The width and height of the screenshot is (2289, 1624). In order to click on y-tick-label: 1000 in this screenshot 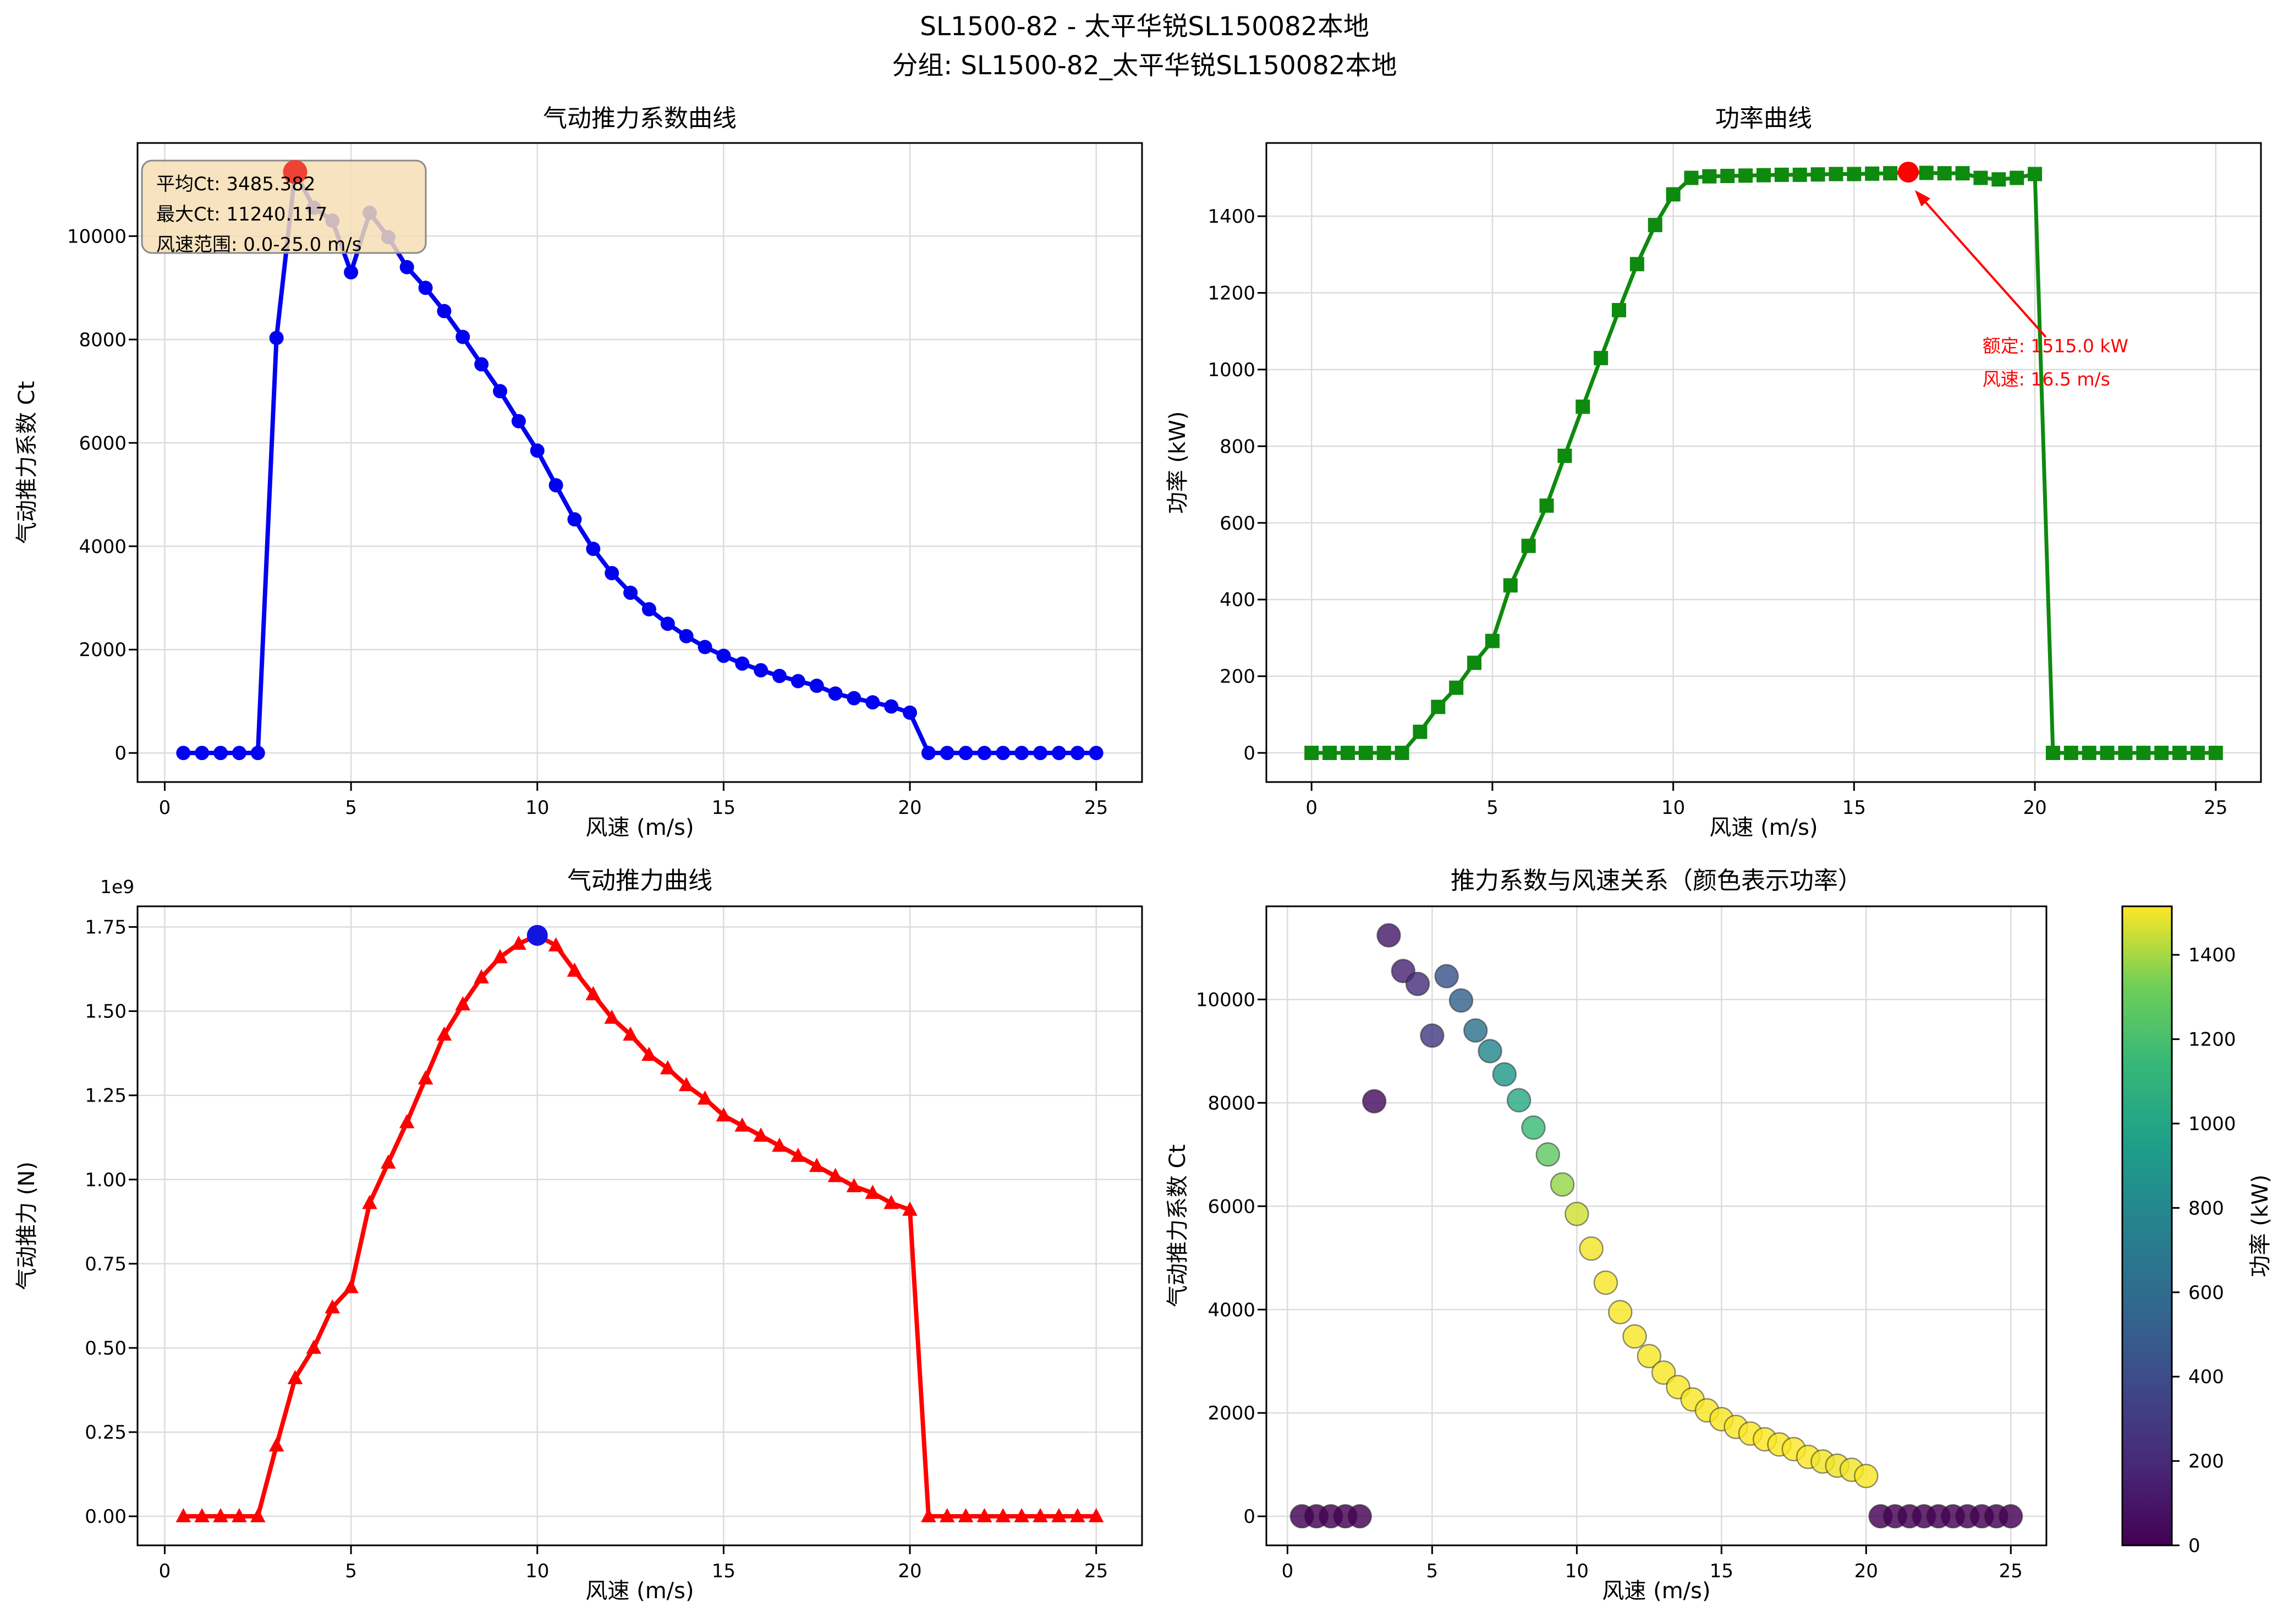, I will do `click(1231, 370)`.